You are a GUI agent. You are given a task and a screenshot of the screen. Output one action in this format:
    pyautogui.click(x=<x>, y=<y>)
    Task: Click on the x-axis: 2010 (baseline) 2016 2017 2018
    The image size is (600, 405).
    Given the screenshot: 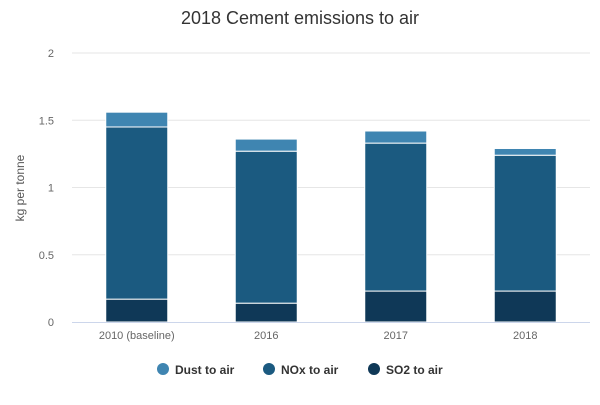 What is the action you would take?
    pyautogui.click(x=331, y=332)
    